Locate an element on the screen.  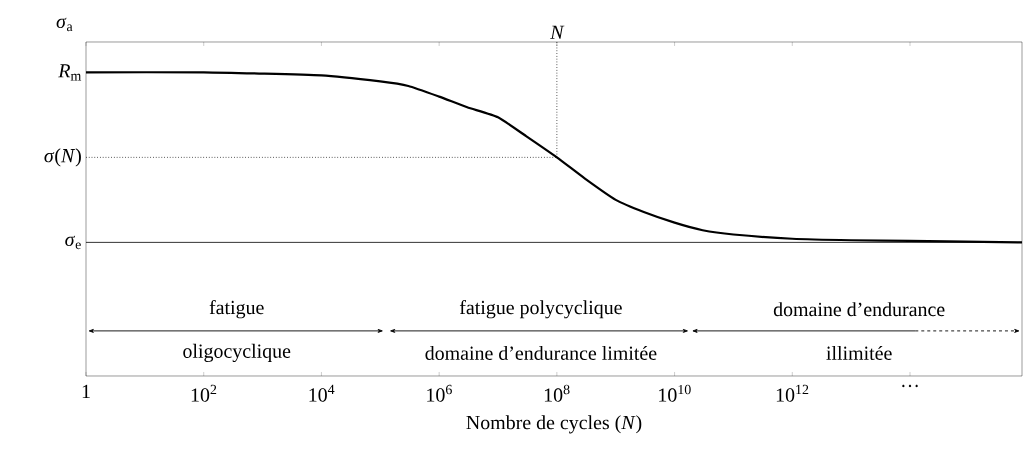
y-axis-title: σ$_{a}$ is located at coordinates (64, 24).